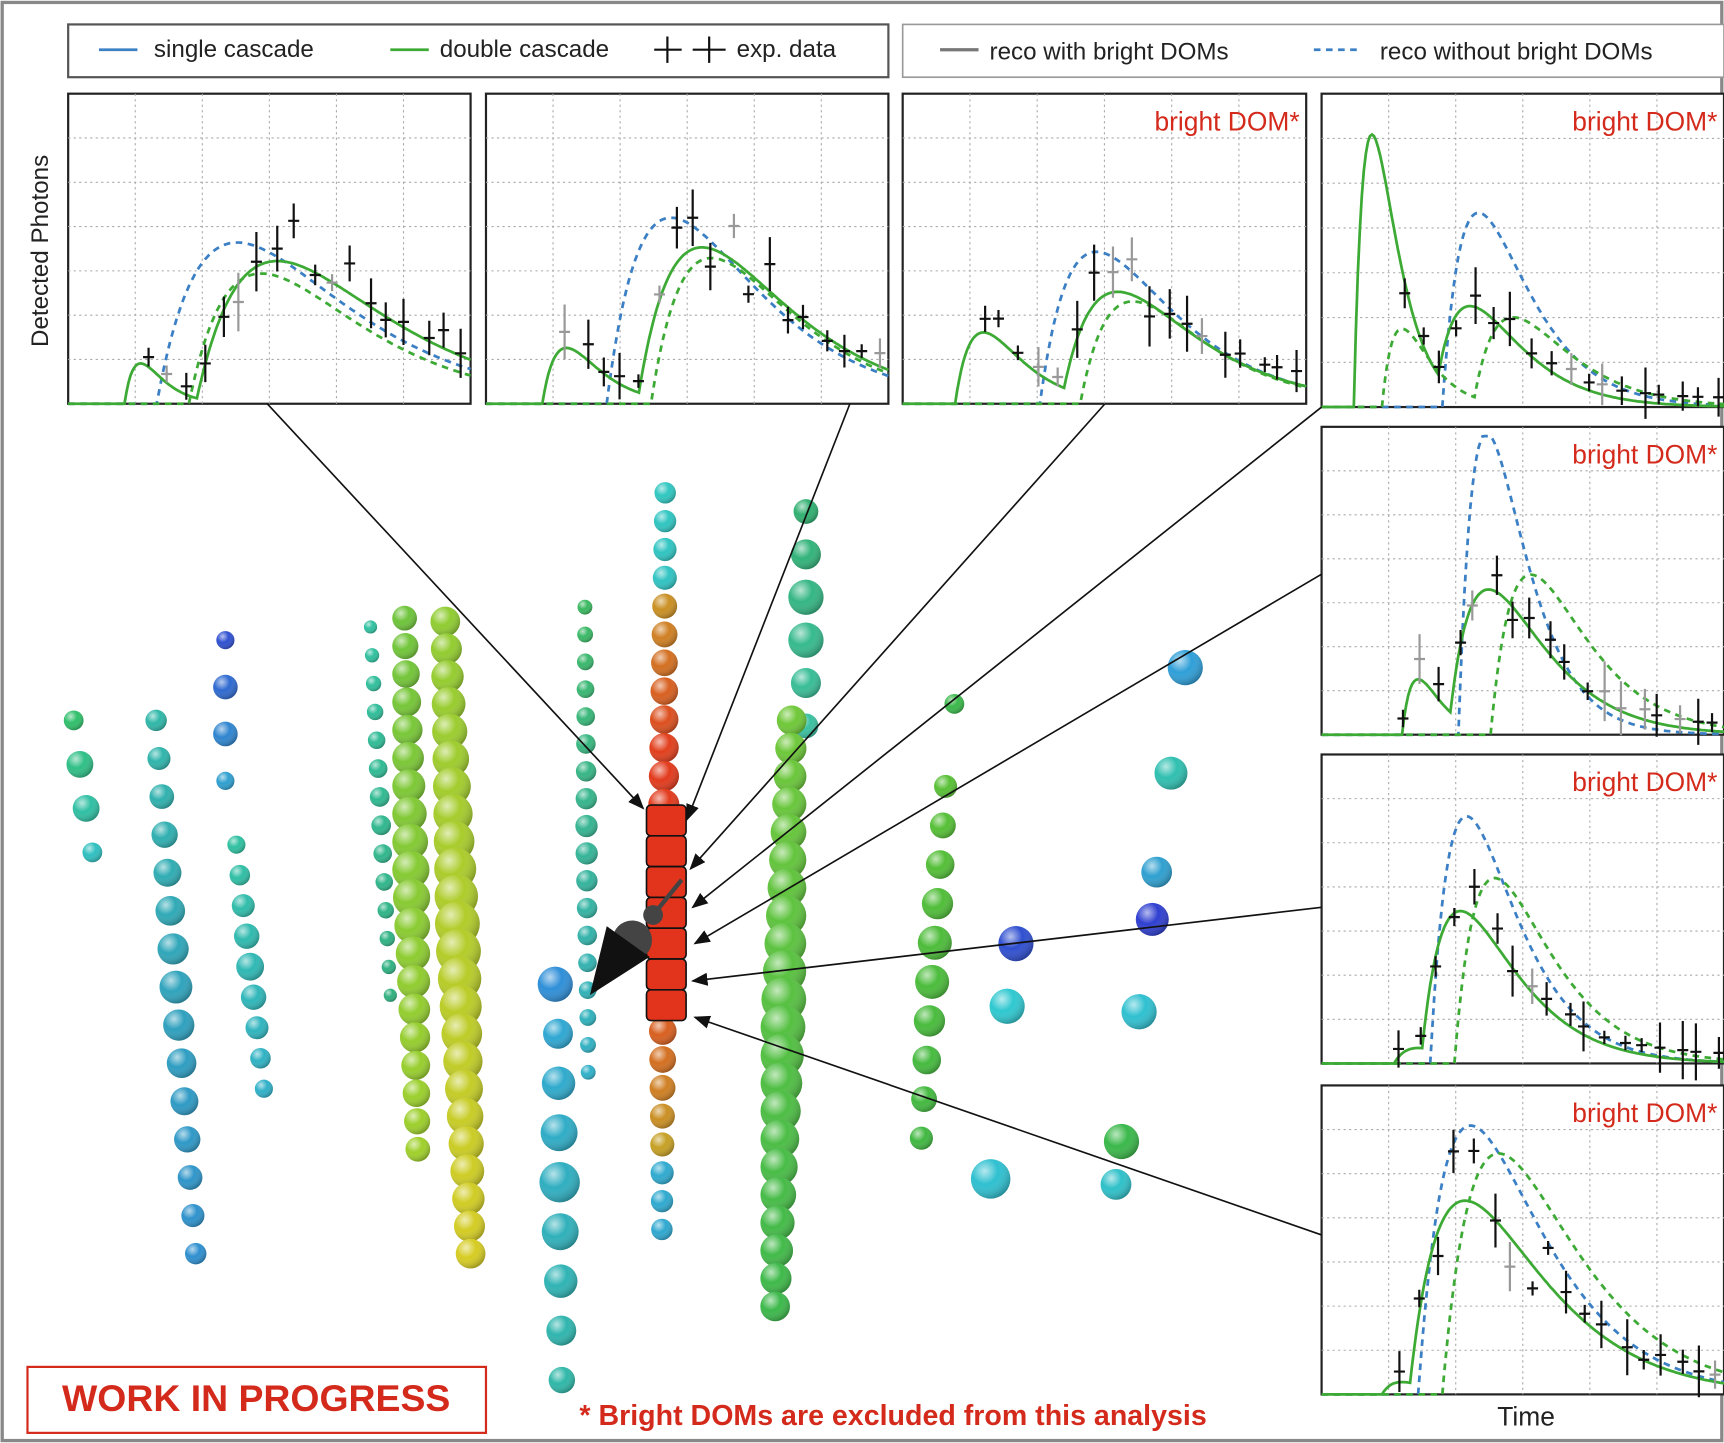  Describe the element at coordinates (234, 49) in the screenshot. I see `legend-label: single cascade` at that location.